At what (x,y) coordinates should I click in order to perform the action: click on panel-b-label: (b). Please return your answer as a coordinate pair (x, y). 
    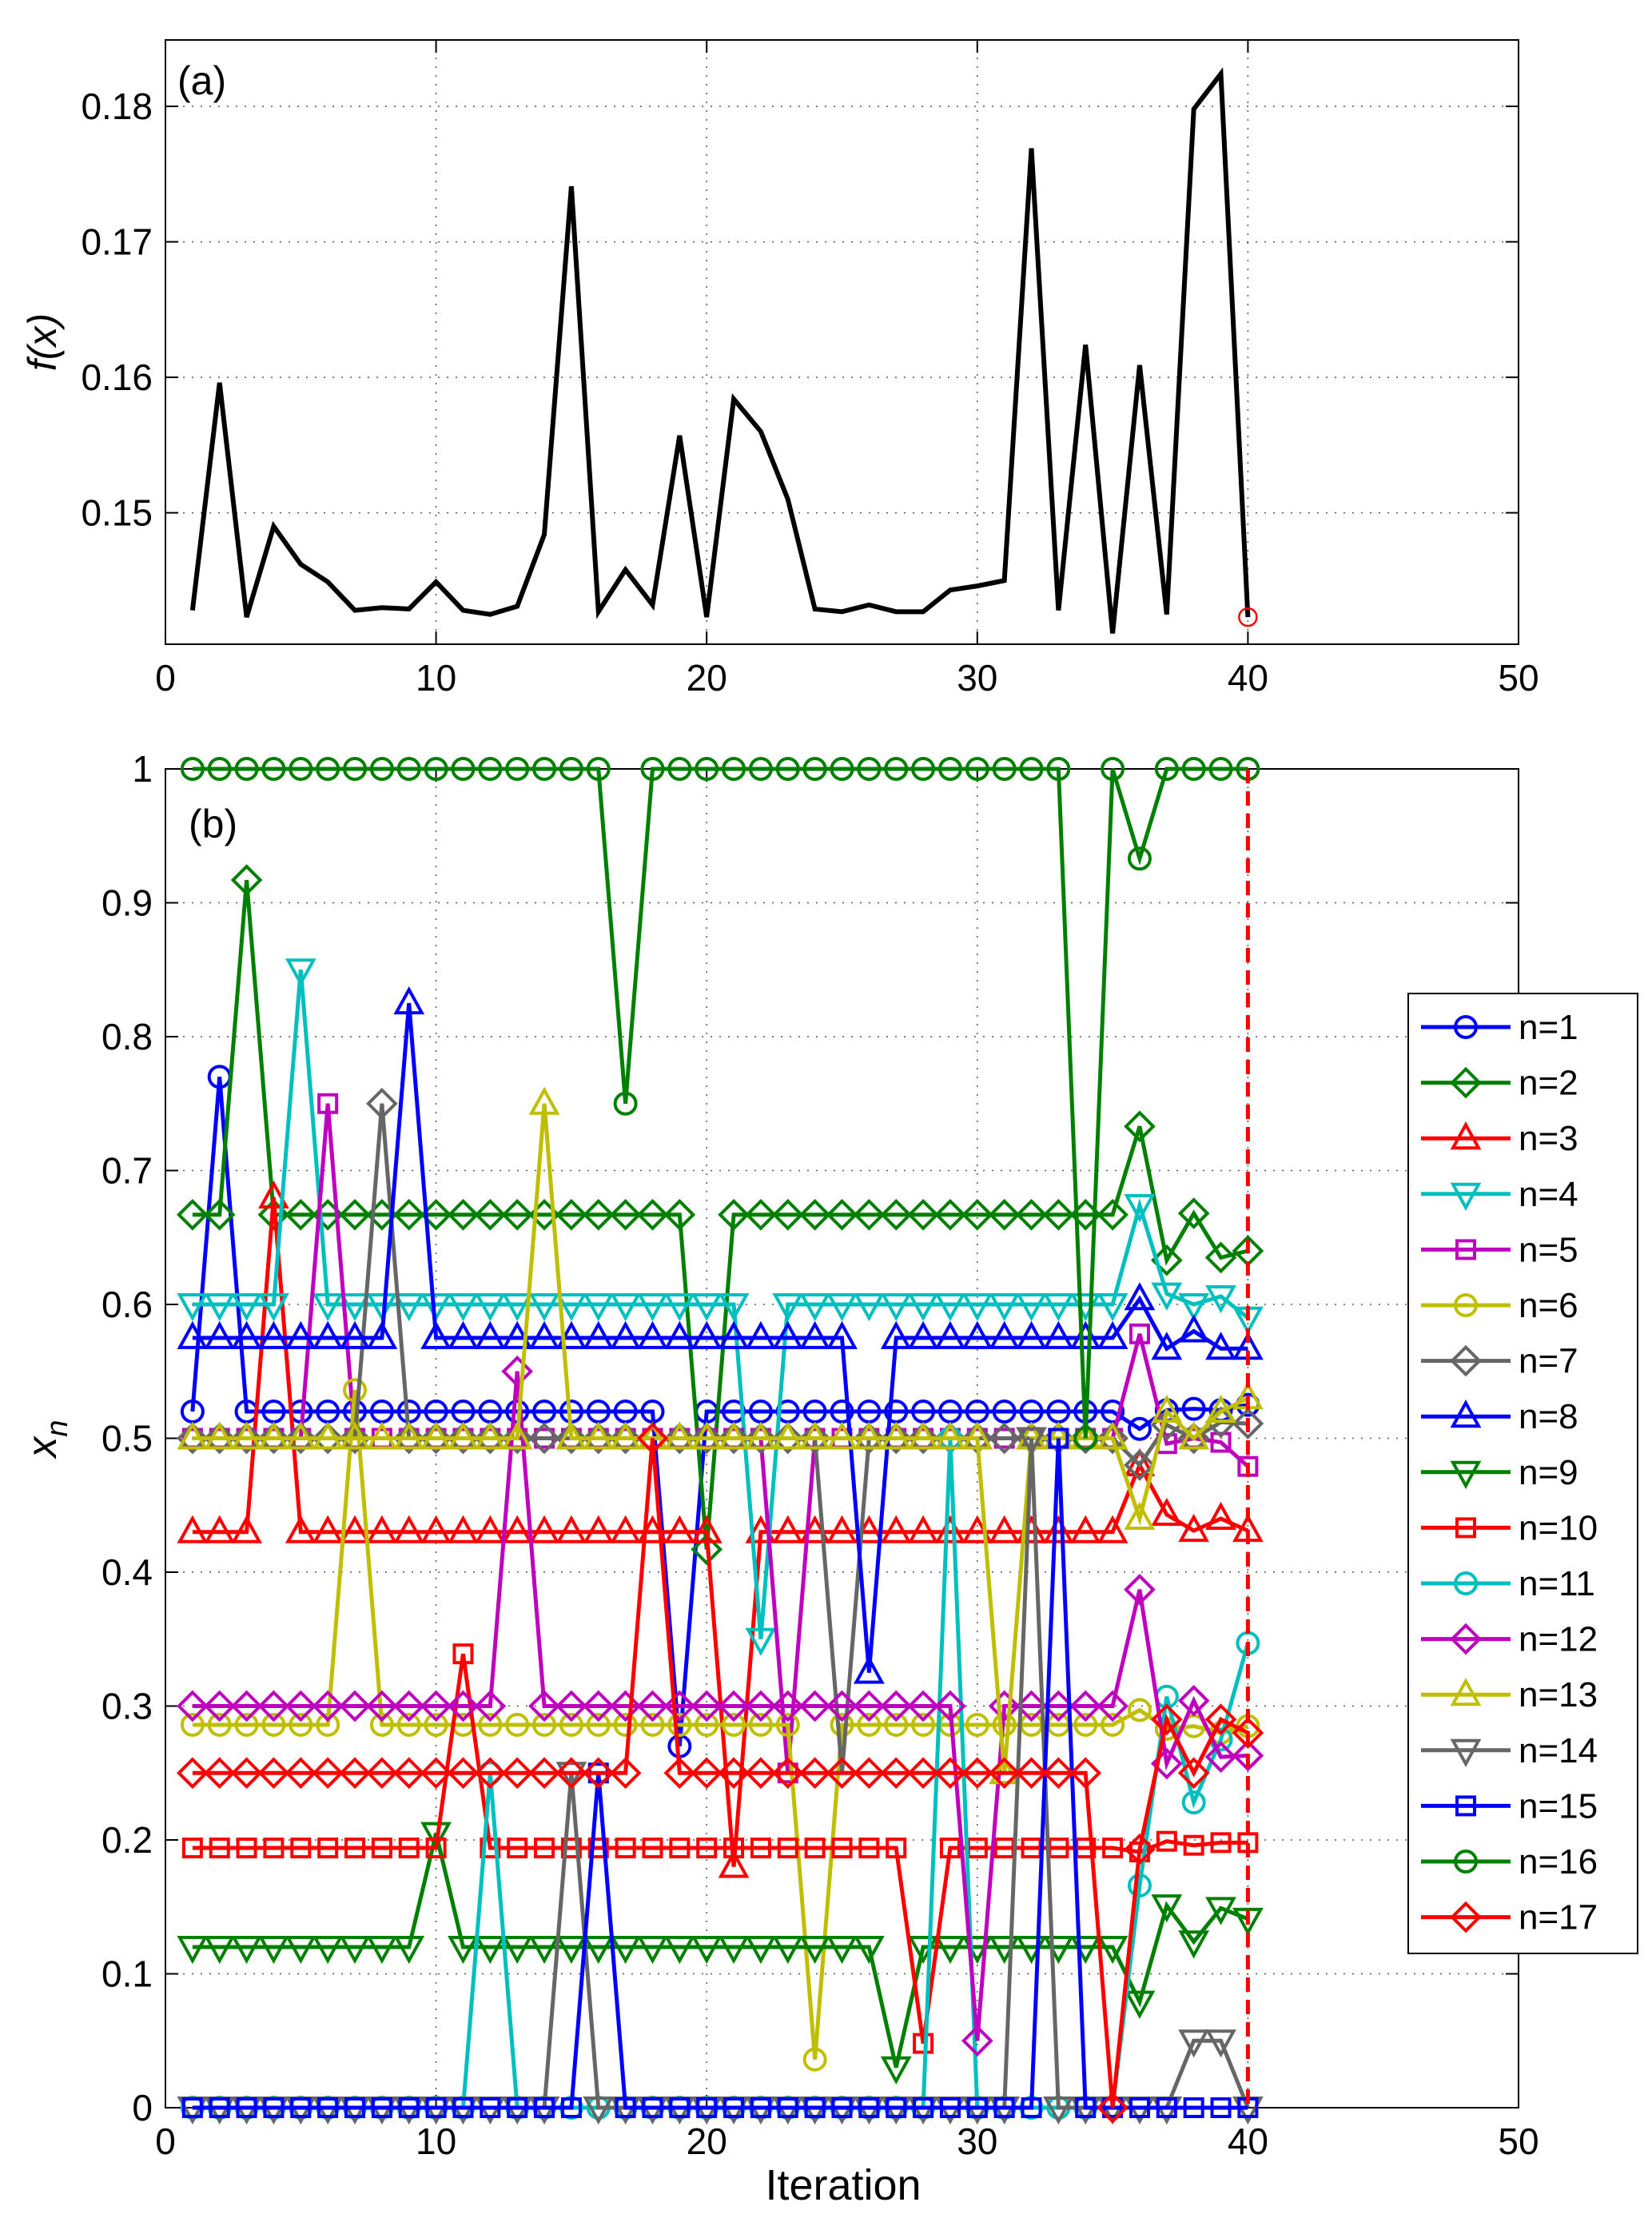
    Looking at the image, I should click on (213, 824).